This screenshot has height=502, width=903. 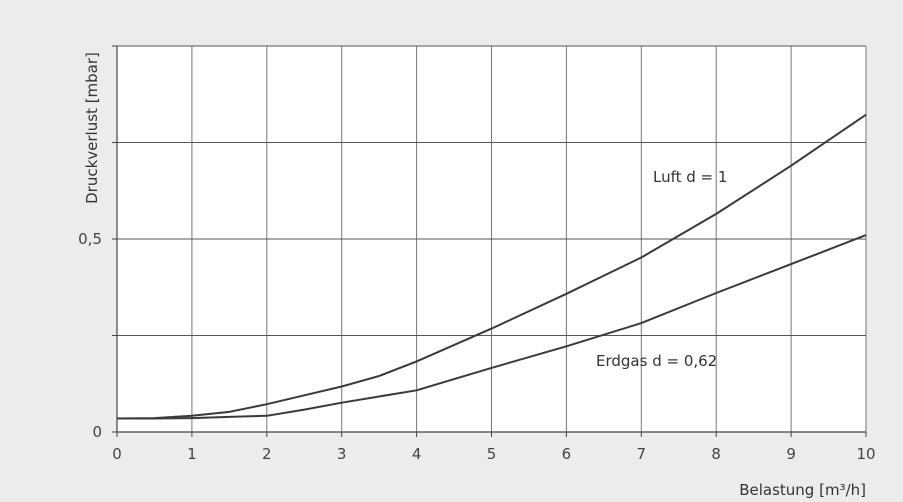 I want to click on annotation-luft: Luft d = 1, so click(x=690, y=177).